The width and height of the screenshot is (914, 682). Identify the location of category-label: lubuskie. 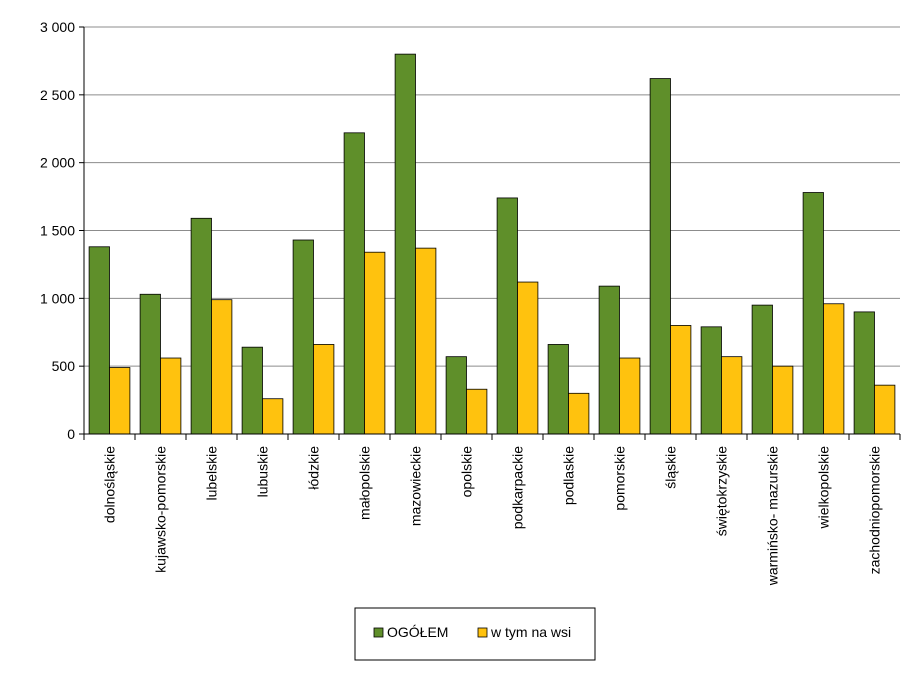
(263, 472).